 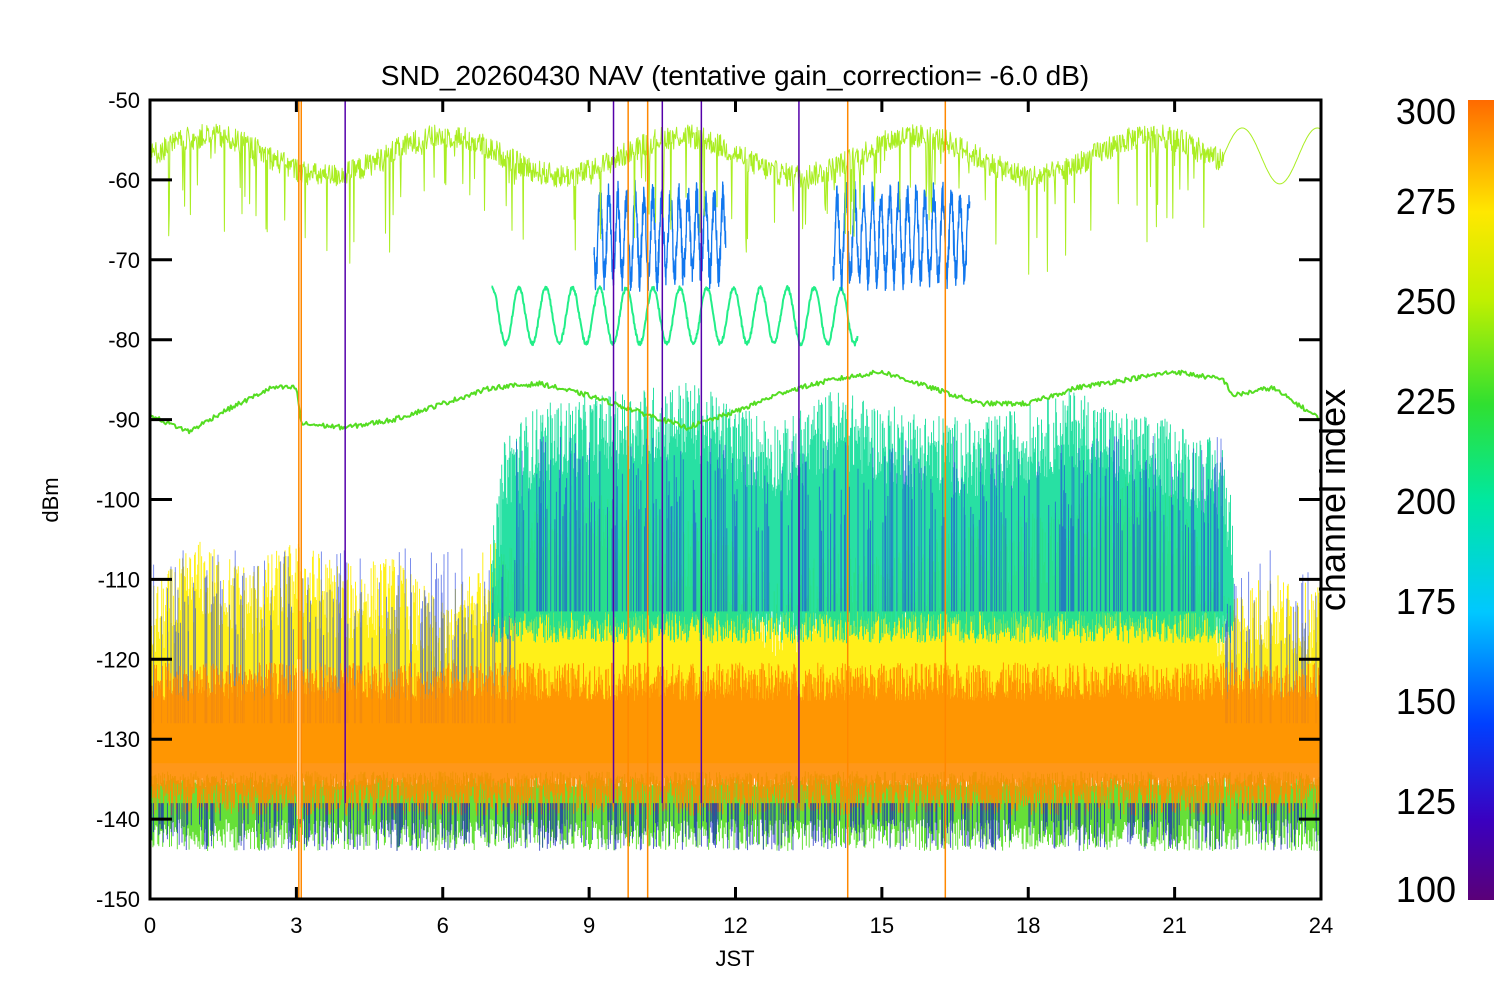 I want to click on colorbar, so click(x=1481, y=500).